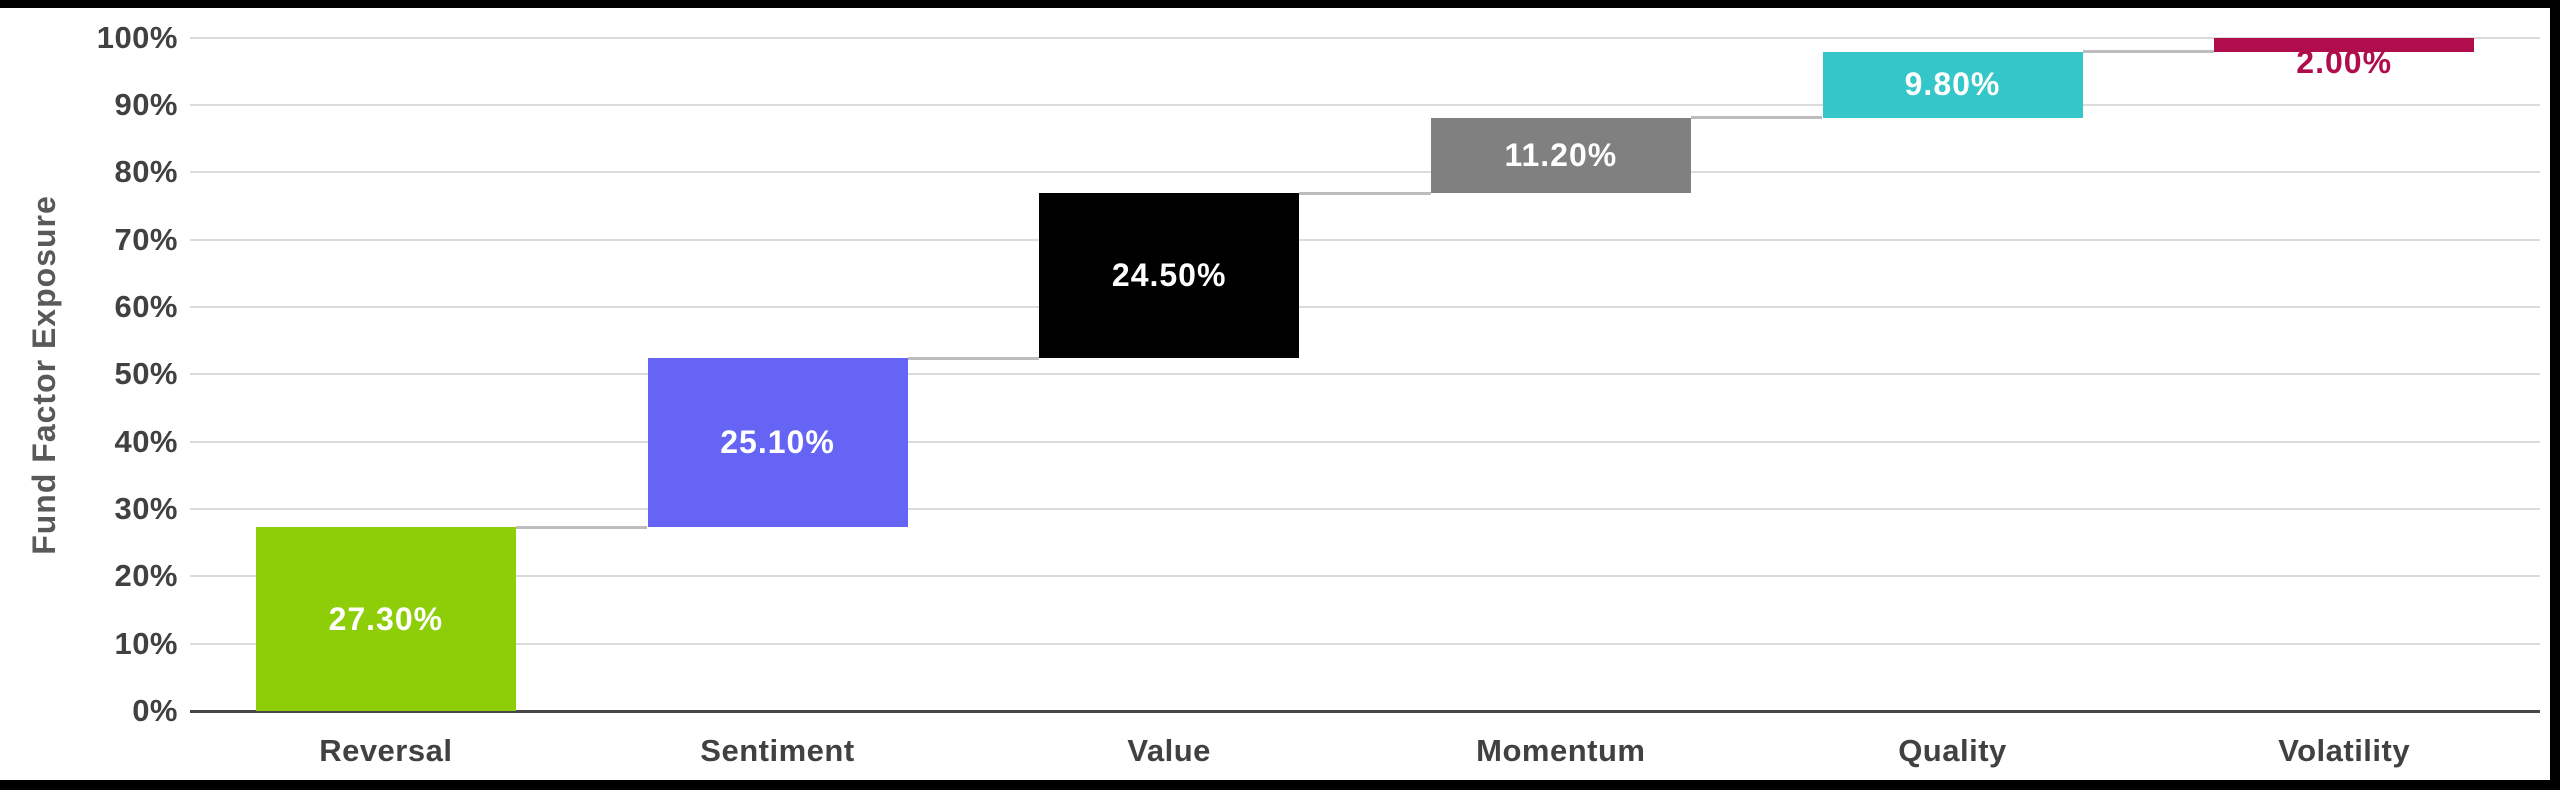 The width and height of the screenshot is (2560, 790). Describe the element at coordinates (155, 710) in the screenshot. I see `y-tick-label-0pct: 0%` at that location.